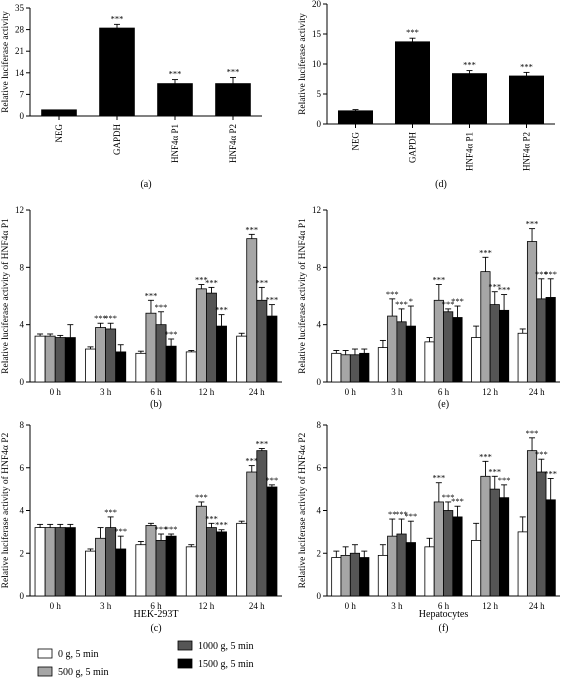 This screenshot has height=682, width=573. I want to click on y-tick-label: 28, so click(20, 30).